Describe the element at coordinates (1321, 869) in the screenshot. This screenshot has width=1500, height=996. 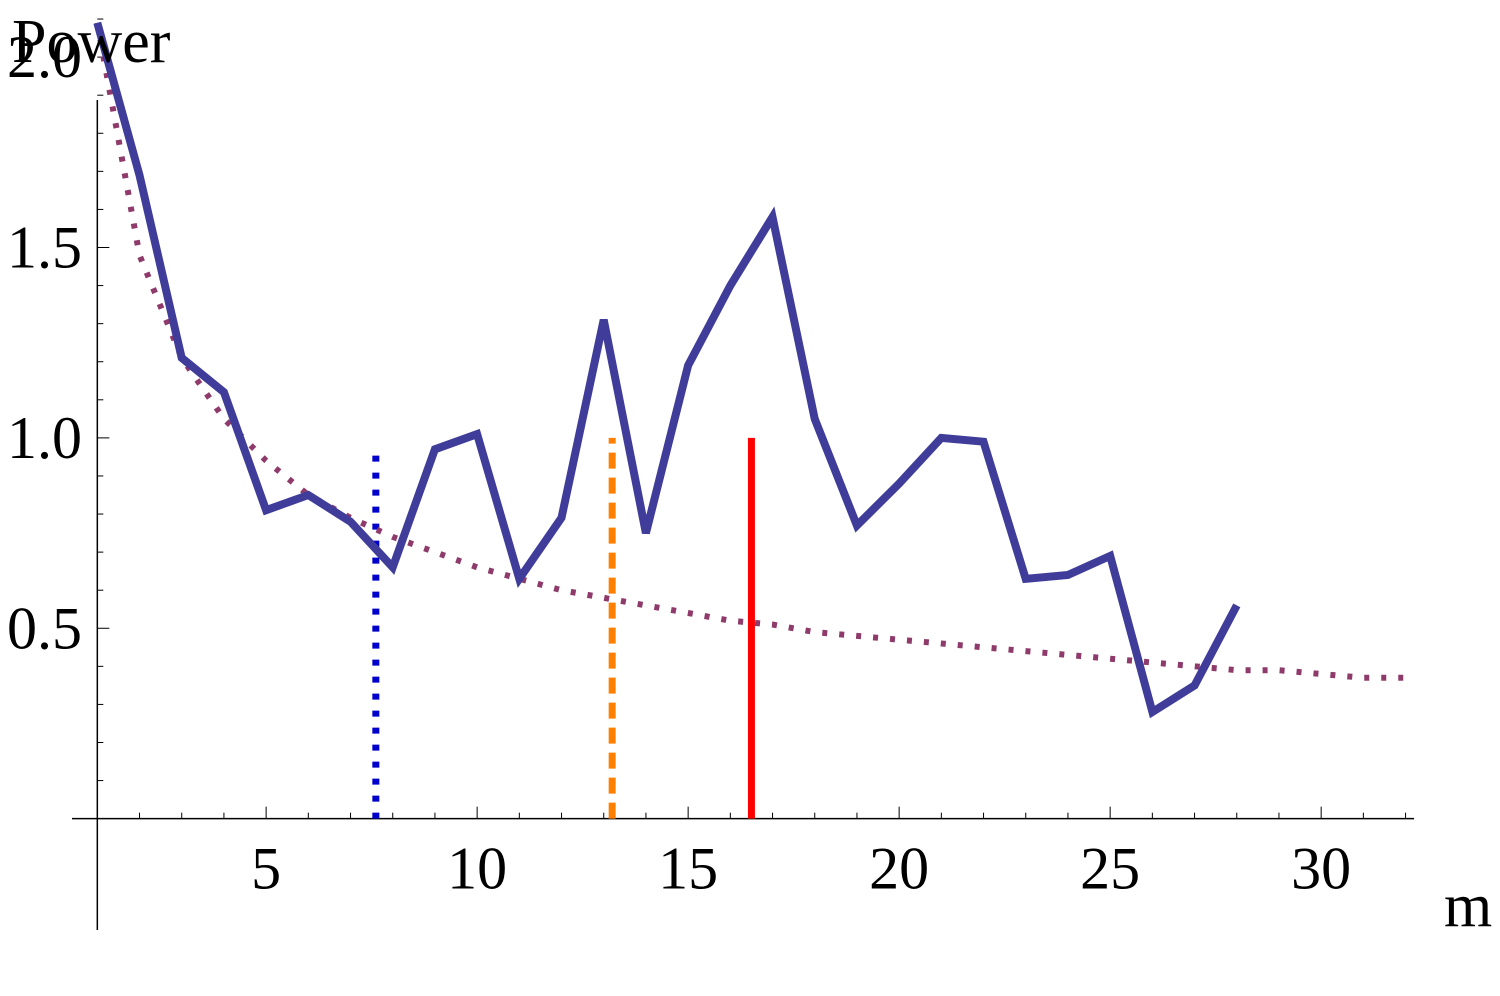
I see `x-tick-label: 30` at that location.